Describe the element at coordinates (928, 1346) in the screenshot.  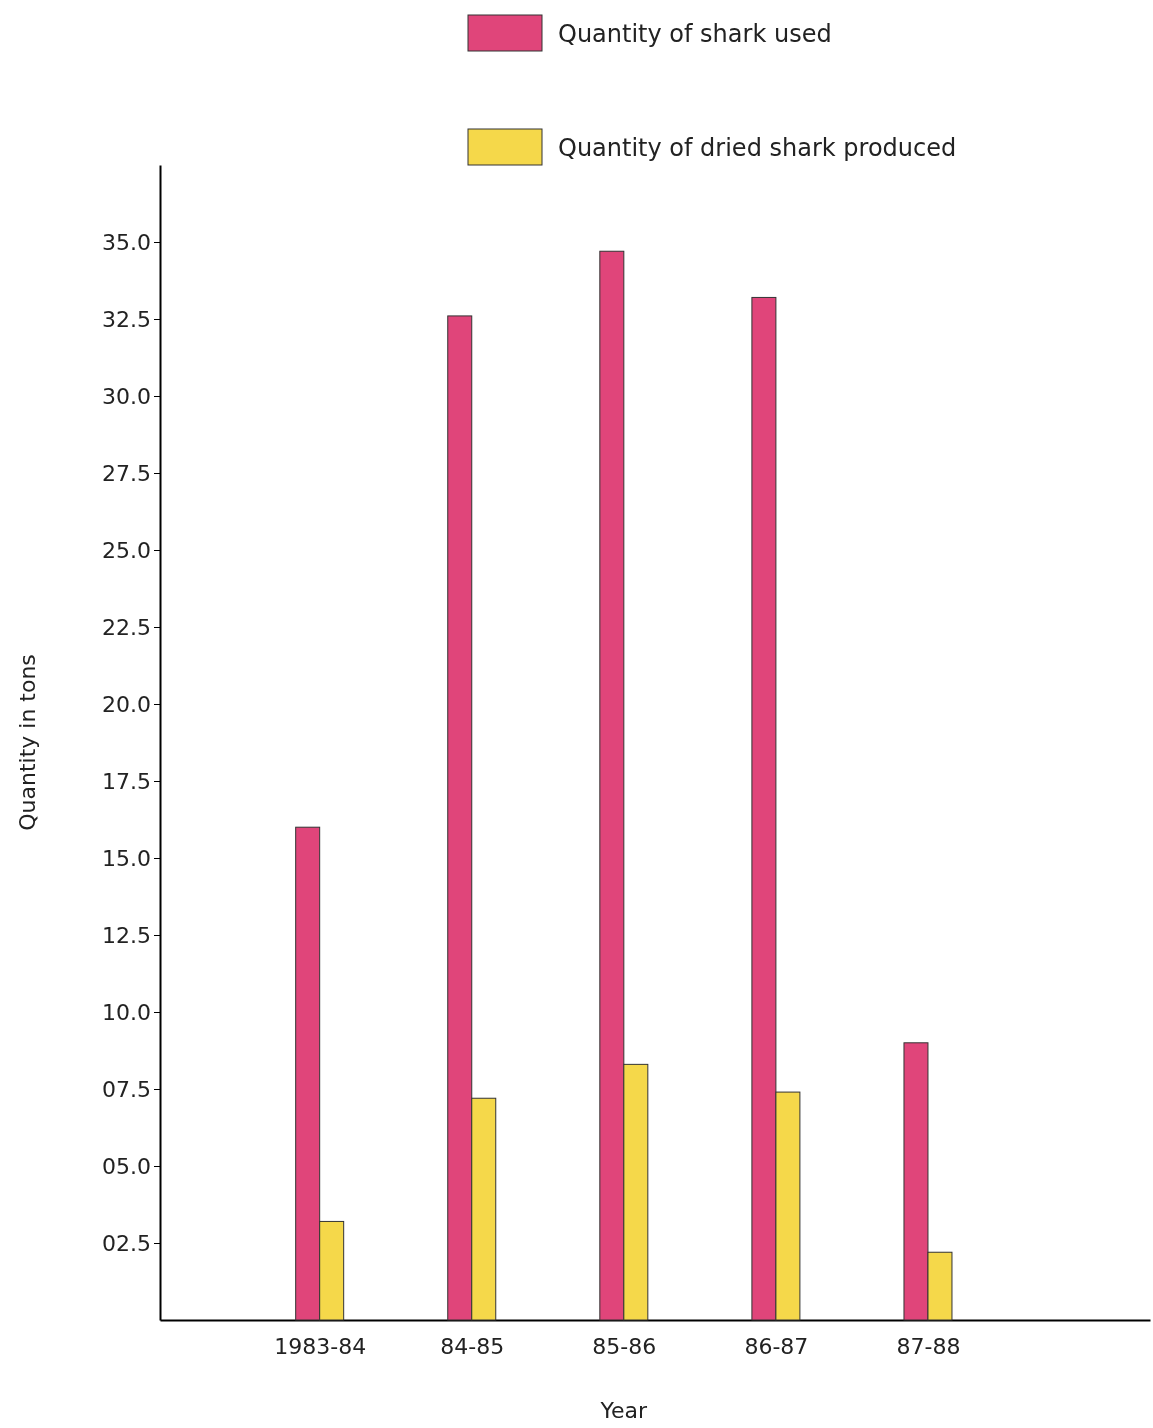
I see `x-tick-label: 87-88` at that location.